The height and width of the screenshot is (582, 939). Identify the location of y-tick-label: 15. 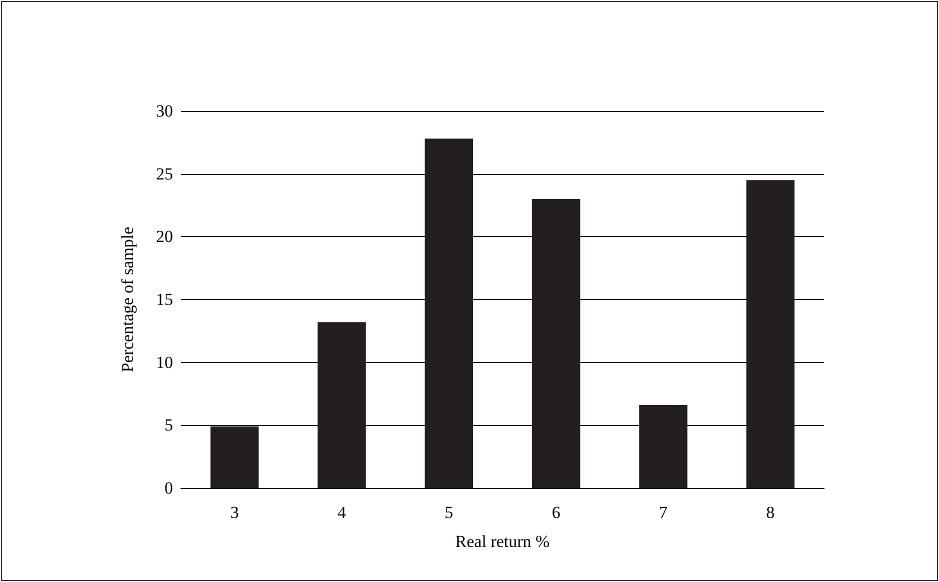
(164, 299).